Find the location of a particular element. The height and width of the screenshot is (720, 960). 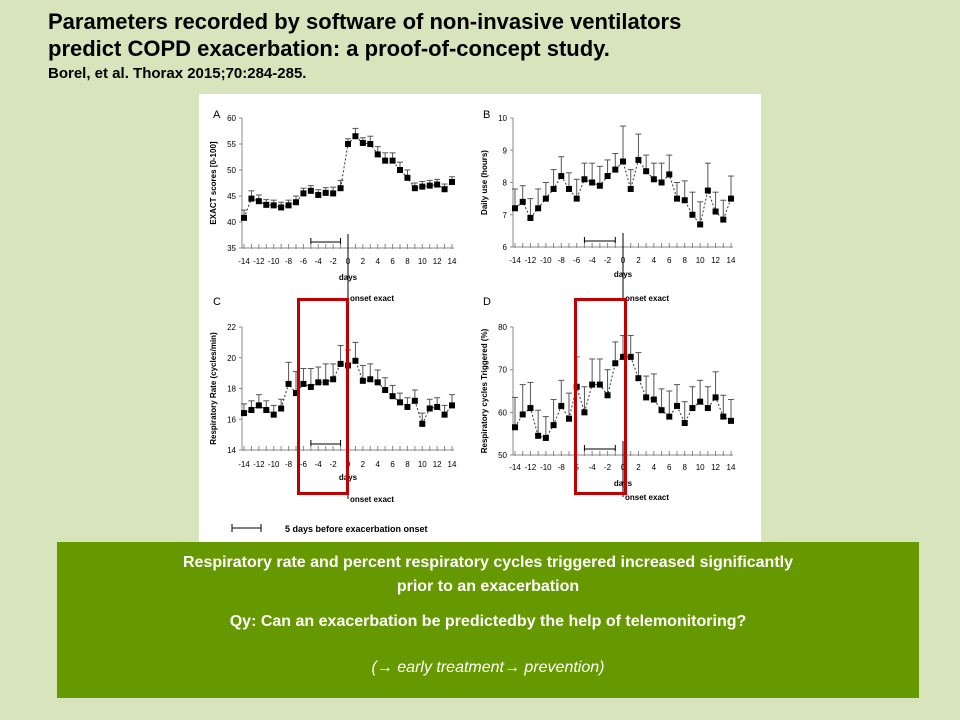

panel-c-y-tick-label: 22 is located at coordinates (231, 327).